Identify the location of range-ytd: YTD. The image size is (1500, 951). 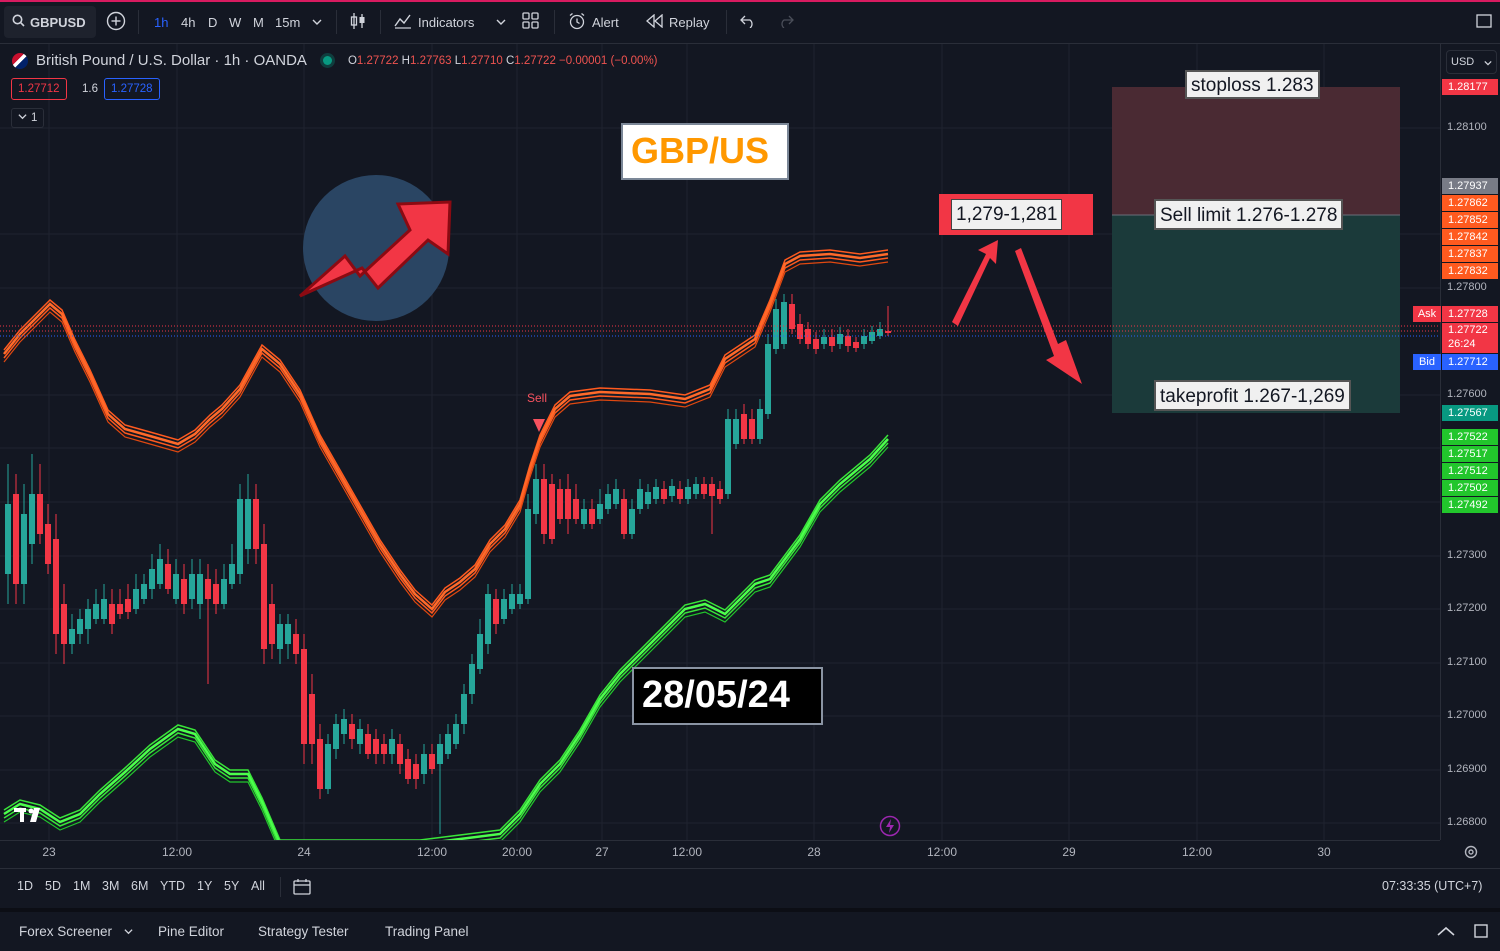
(172, 886).